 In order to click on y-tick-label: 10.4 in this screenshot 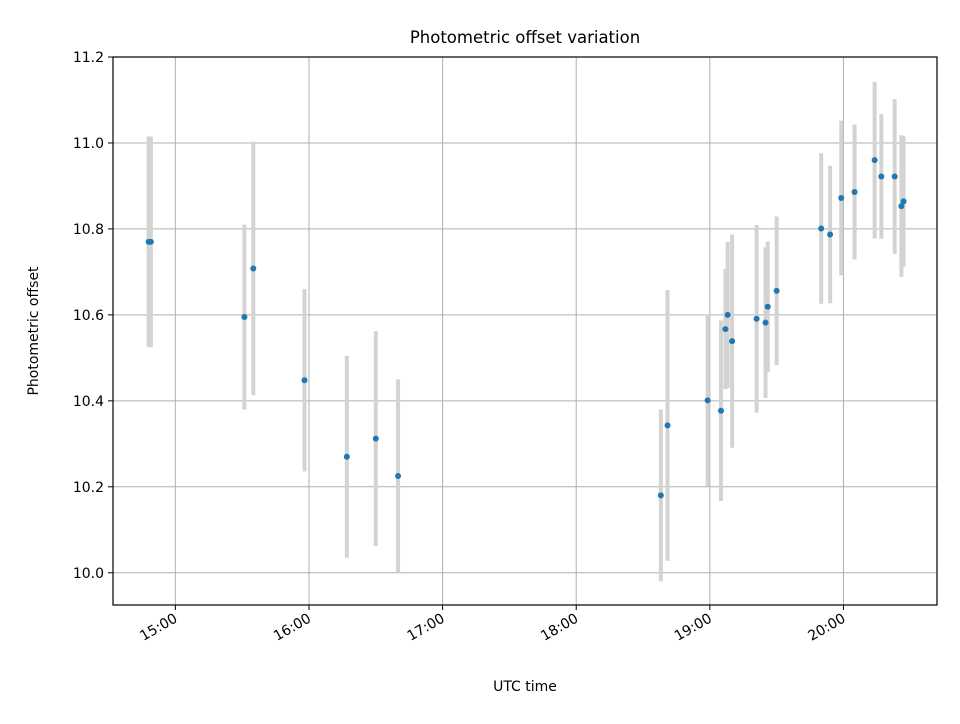, I will do `click(88, 402)`.